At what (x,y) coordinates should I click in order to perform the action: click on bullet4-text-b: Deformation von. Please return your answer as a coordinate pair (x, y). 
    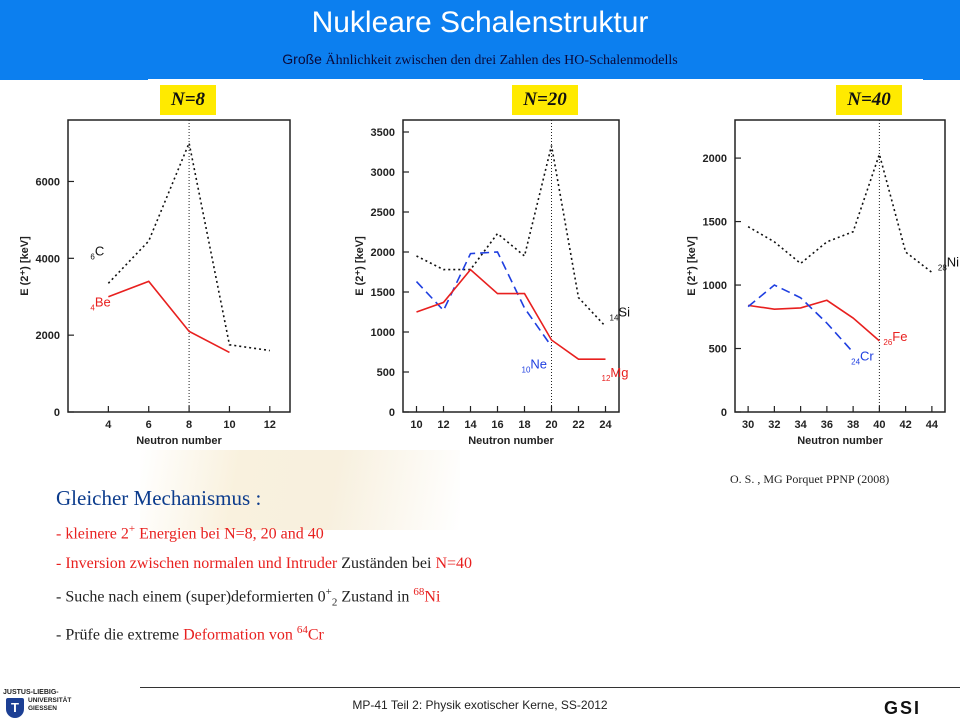
    Looking at the image, I should click on (240, 635).